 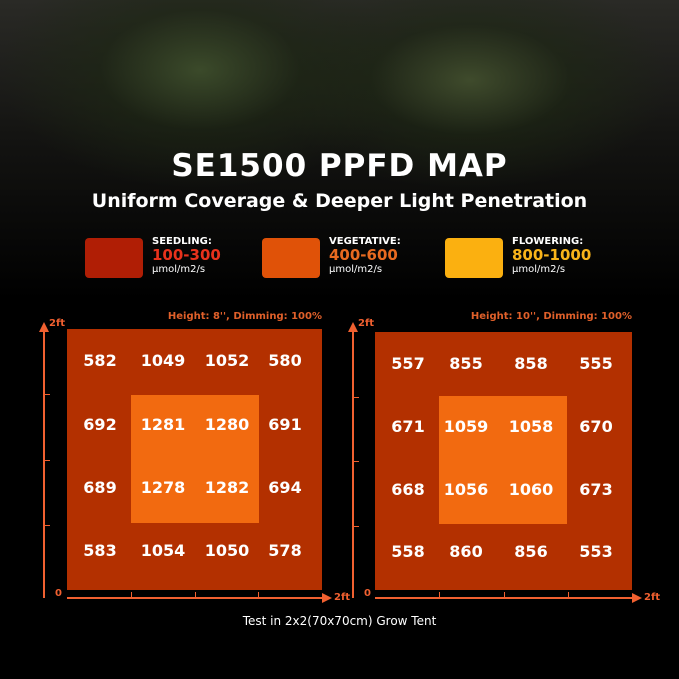 What do you see at coordinates (44, 464) in the screenshot?
I see `map-0-y-axis` at bounding box center [44, 464].